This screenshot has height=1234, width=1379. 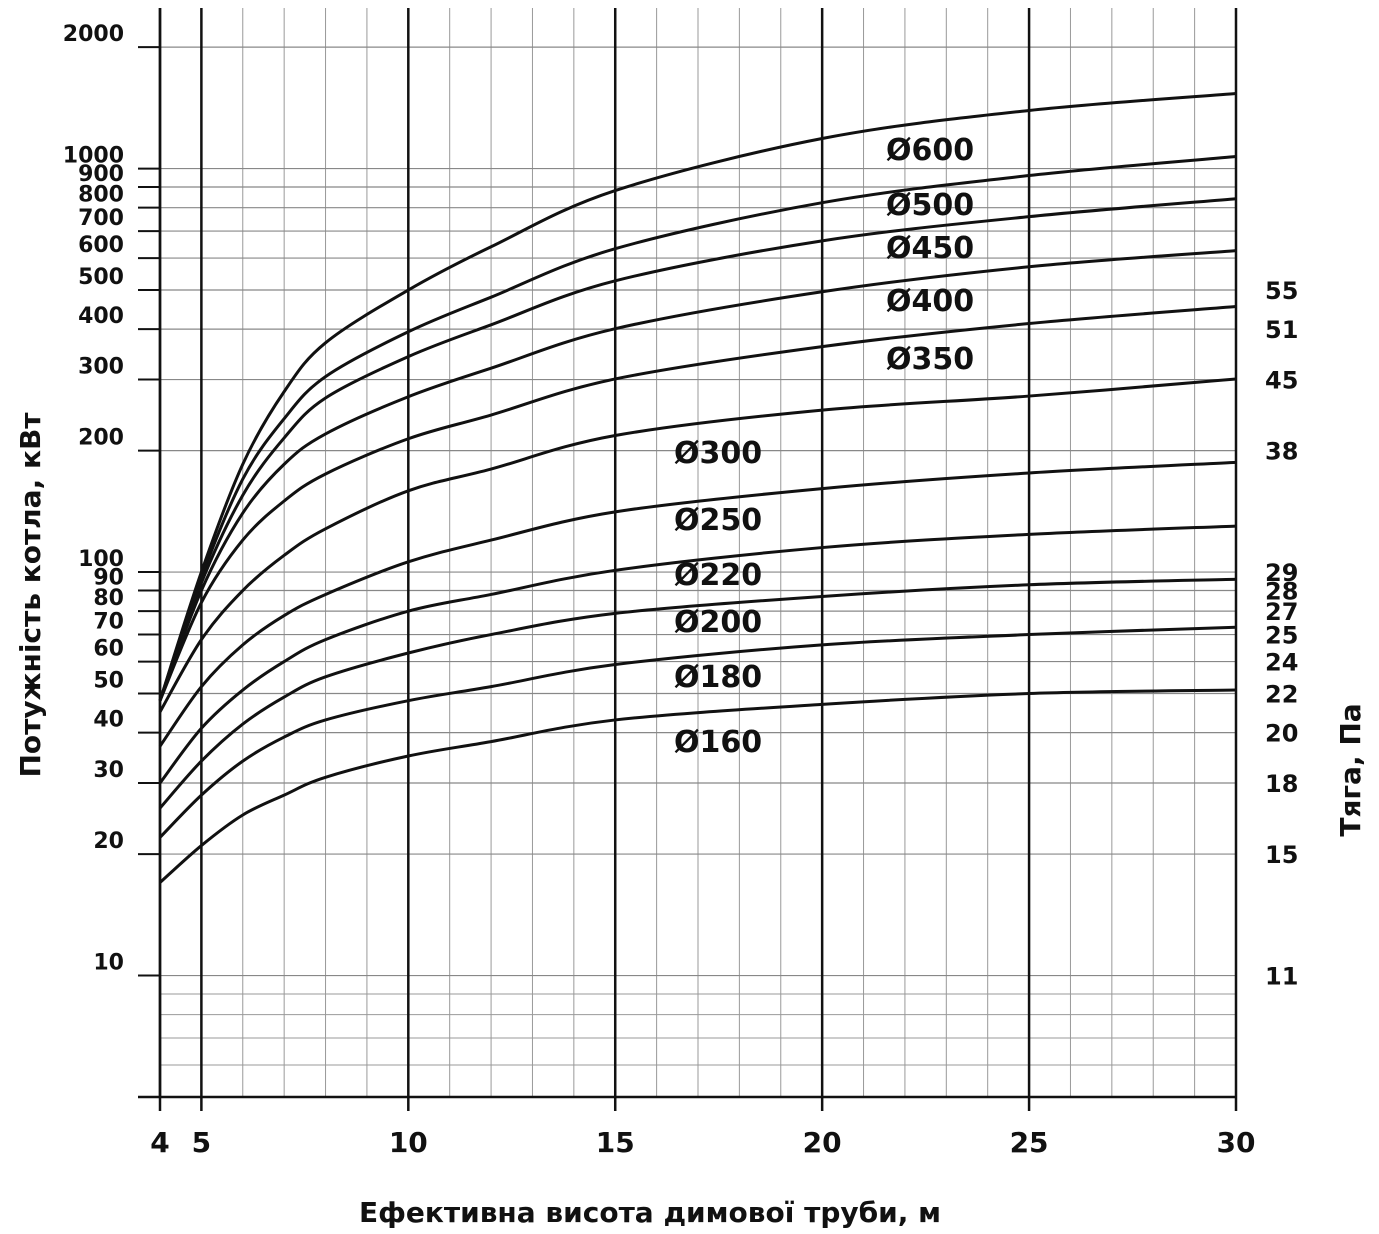 What do you see at coordinates (108, 578) in the screenshot?
I see `y-tick-label: 90` at bounding box center [108, 578].